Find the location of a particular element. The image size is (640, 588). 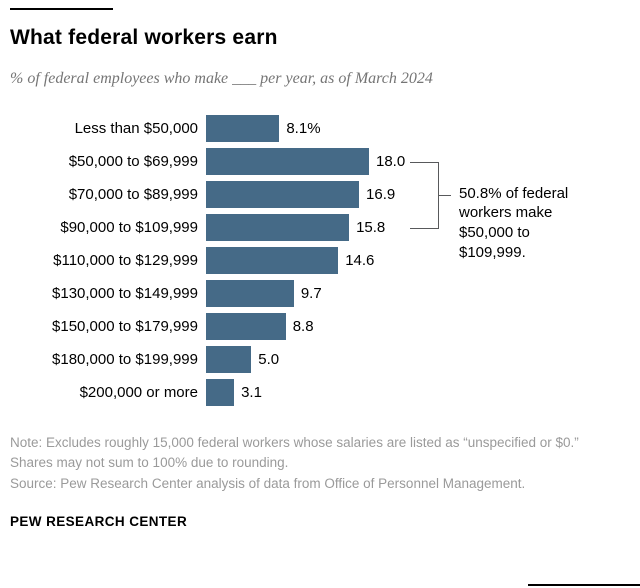

bracket-stub is located at coordinates (444, 195).